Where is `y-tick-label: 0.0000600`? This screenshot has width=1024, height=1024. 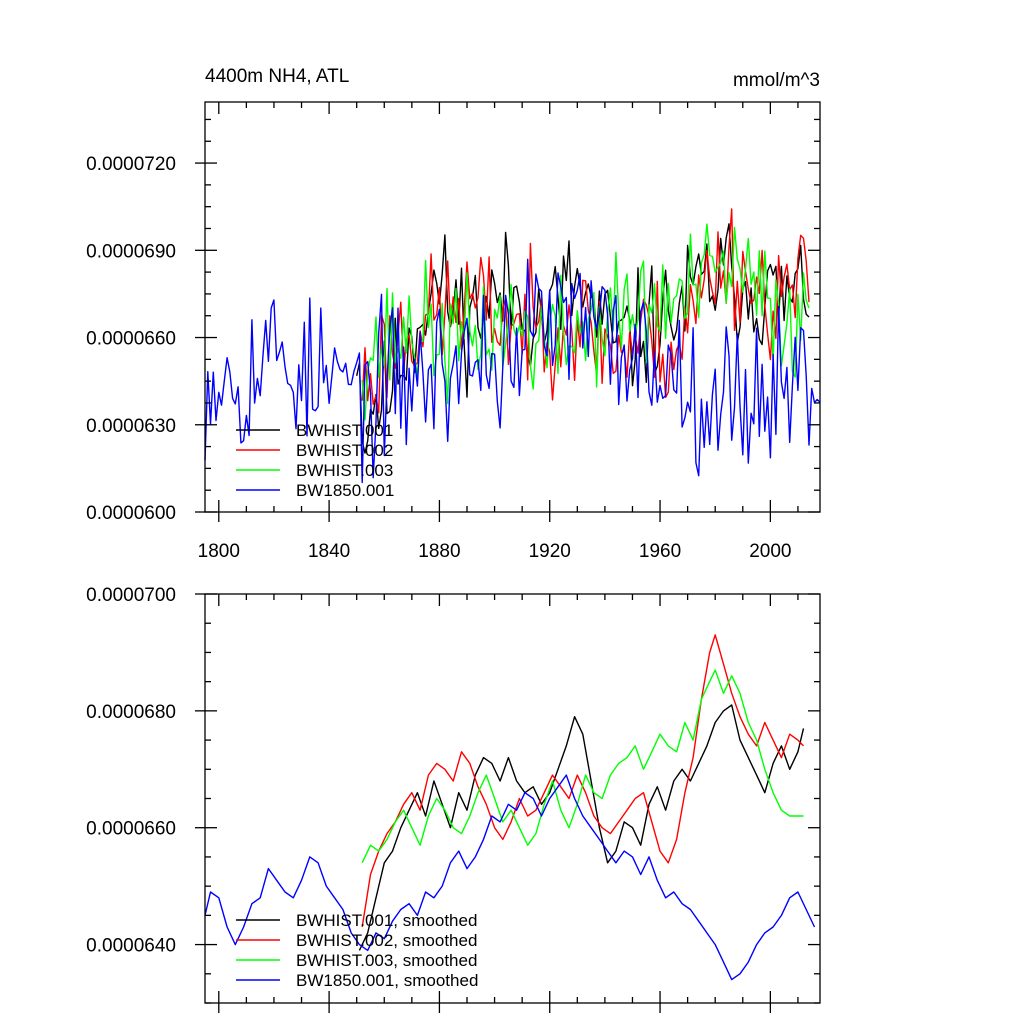 y-tick-label: 0.0000600 is located at coordinates (131, 513).